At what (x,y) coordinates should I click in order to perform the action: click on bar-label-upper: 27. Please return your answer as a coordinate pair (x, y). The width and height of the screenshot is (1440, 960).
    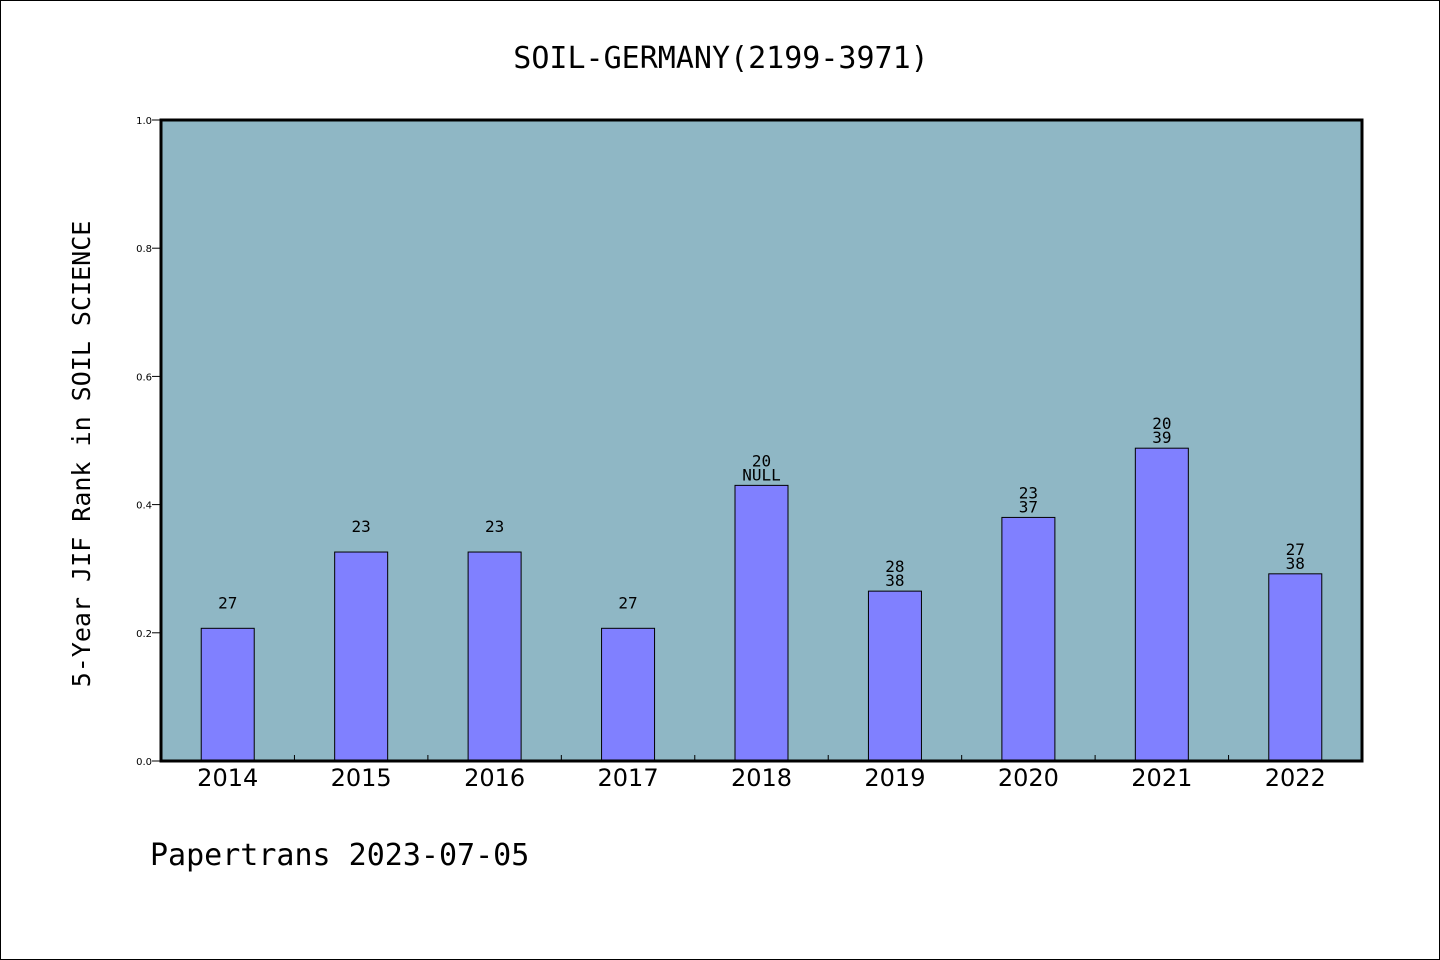
    Looking at the image, I should click on (1295, 549).